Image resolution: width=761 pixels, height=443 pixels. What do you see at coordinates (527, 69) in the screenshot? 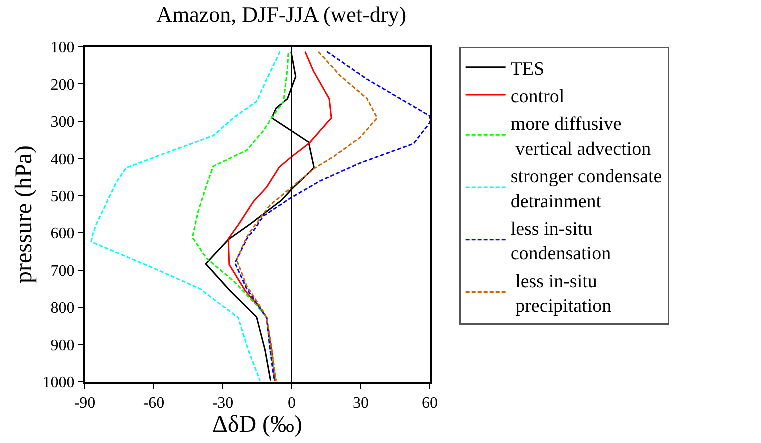
I see `legend-label: TES` at bounding box center [527, 69].